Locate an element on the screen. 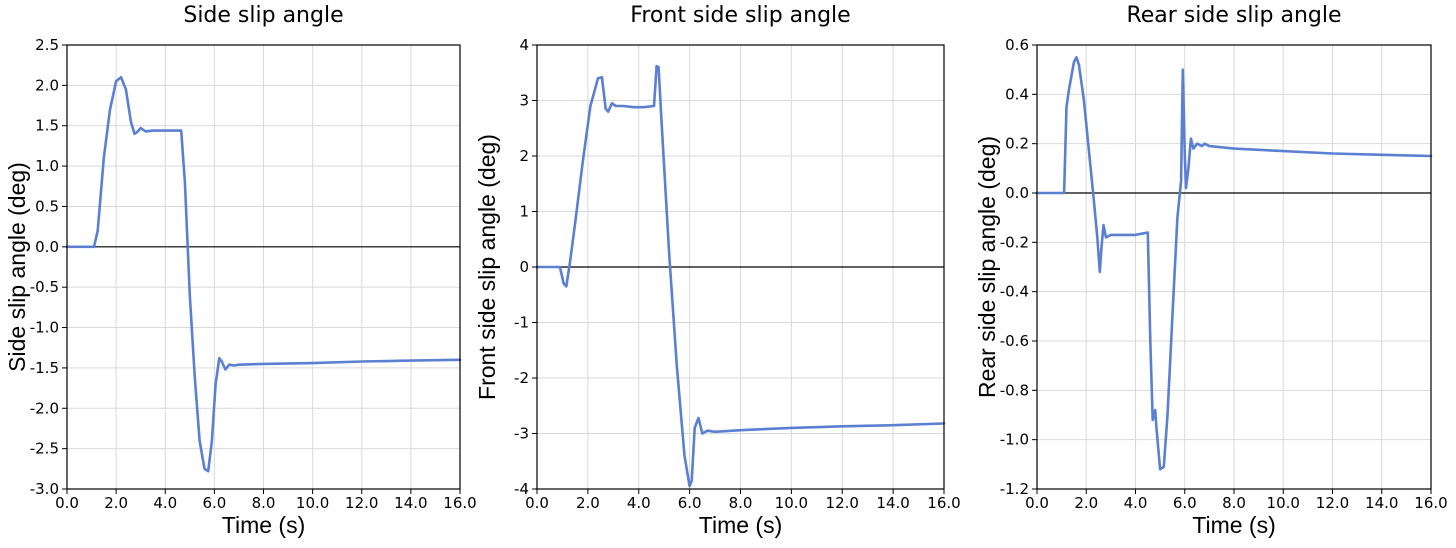  chart-title: Front side slip angle is located at coordinates (740, 15).